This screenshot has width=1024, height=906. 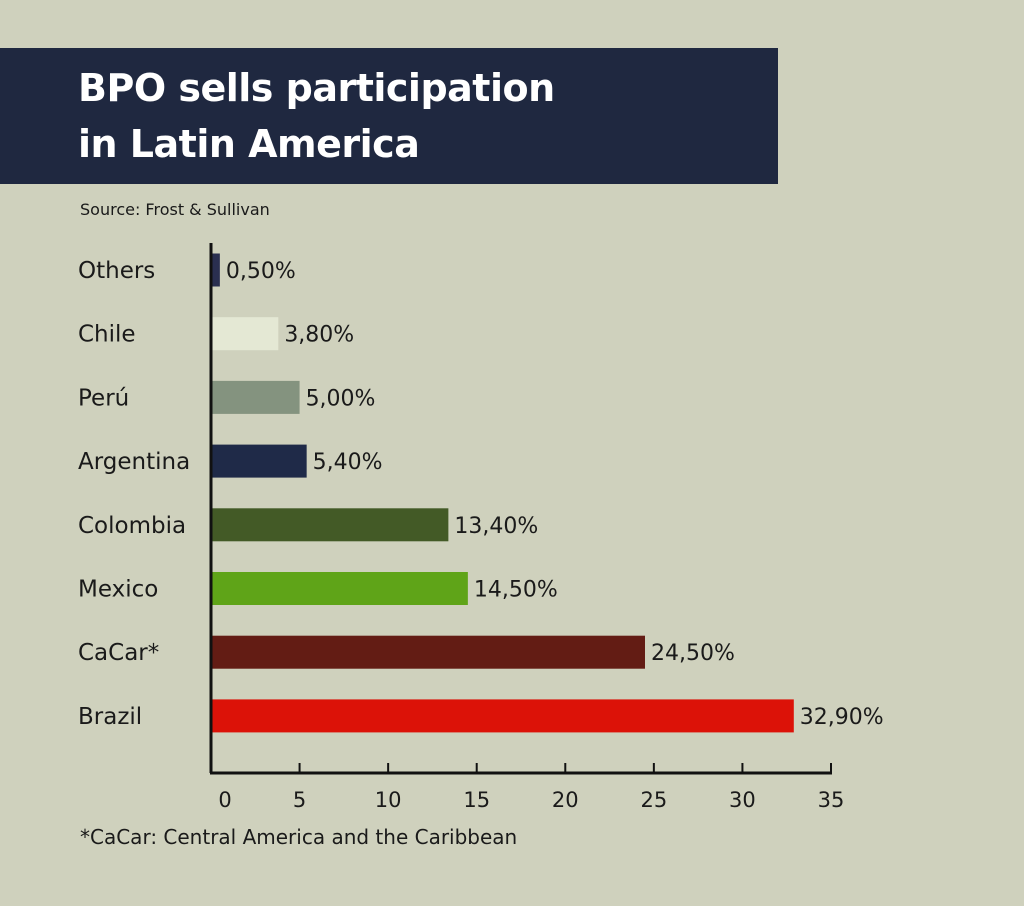 What do you see at coordinates (224, 800) in the screenshot?
I see `x-tick-label-0: 0` at bounding box center [224, 800].